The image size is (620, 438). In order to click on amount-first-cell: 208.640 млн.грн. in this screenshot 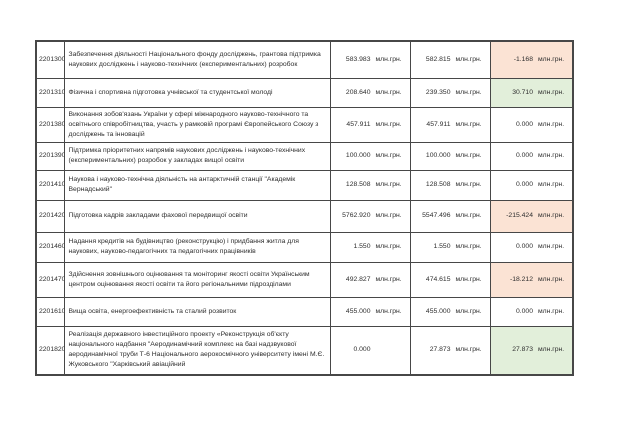, I will do `click(370, 92)`.